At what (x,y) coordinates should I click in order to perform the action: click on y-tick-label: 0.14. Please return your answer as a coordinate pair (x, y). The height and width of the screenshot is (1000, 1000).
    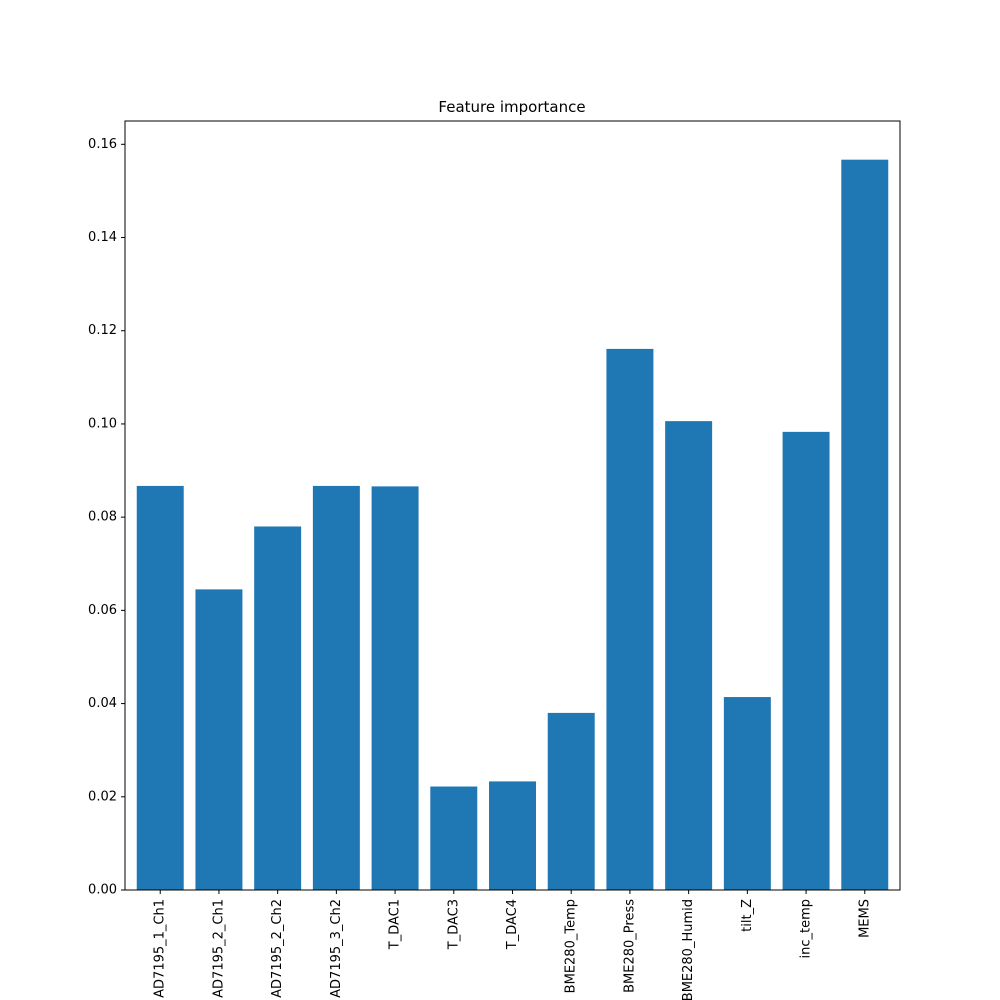
    Looking at the image, I should click on (102, 237).